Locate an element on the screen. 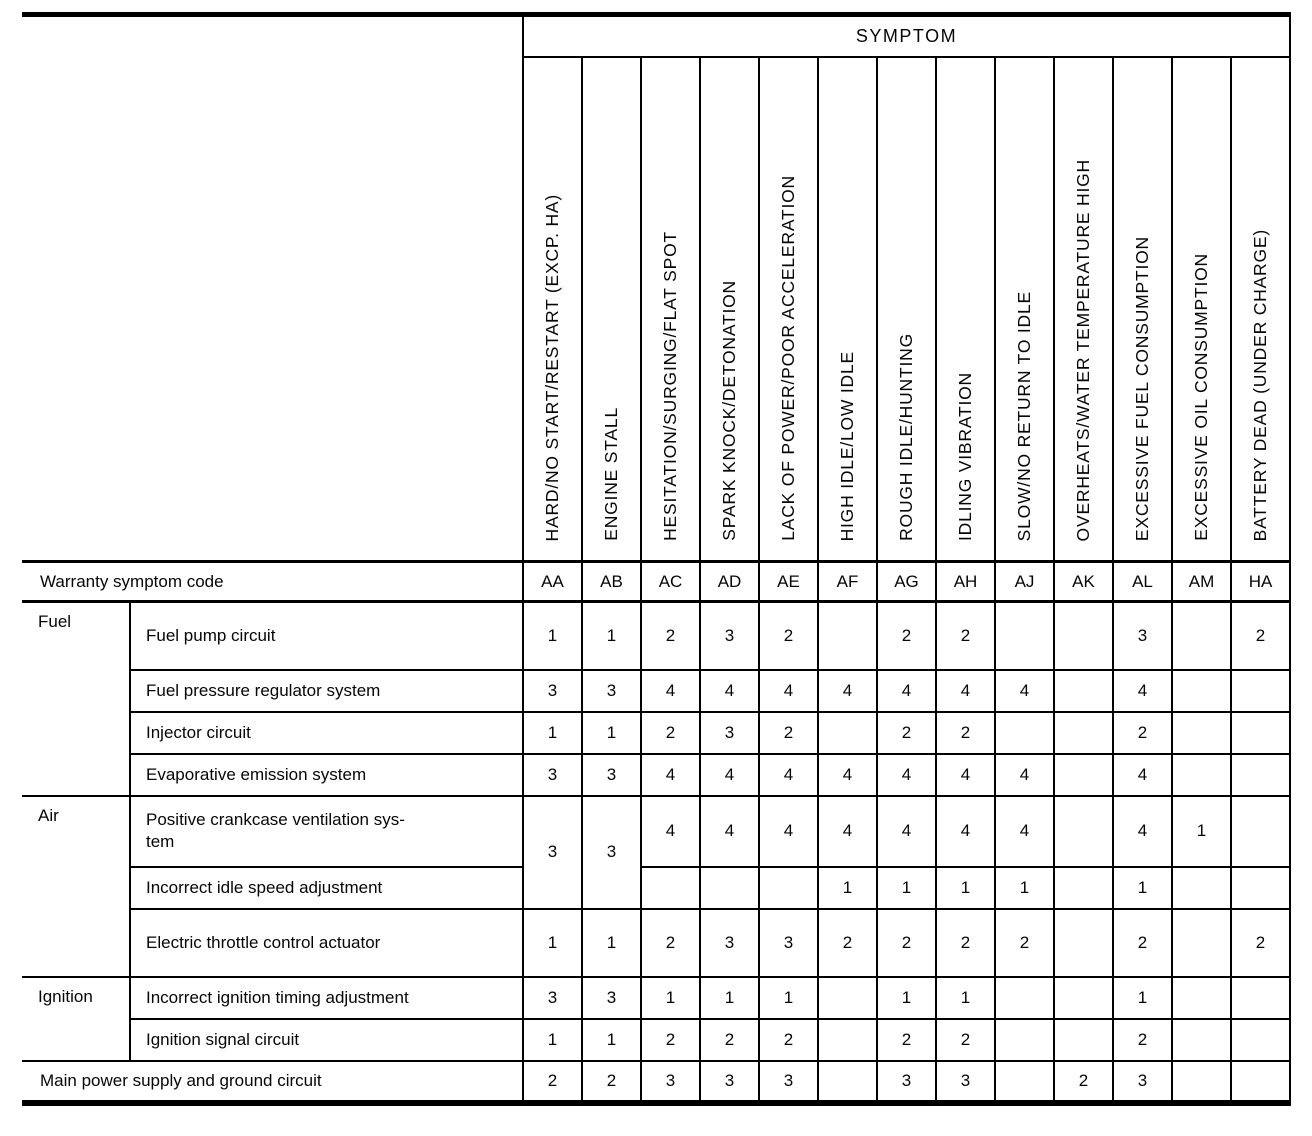  row-label: Incorrect idle speed adjustment is located at coordinates (326, 888).